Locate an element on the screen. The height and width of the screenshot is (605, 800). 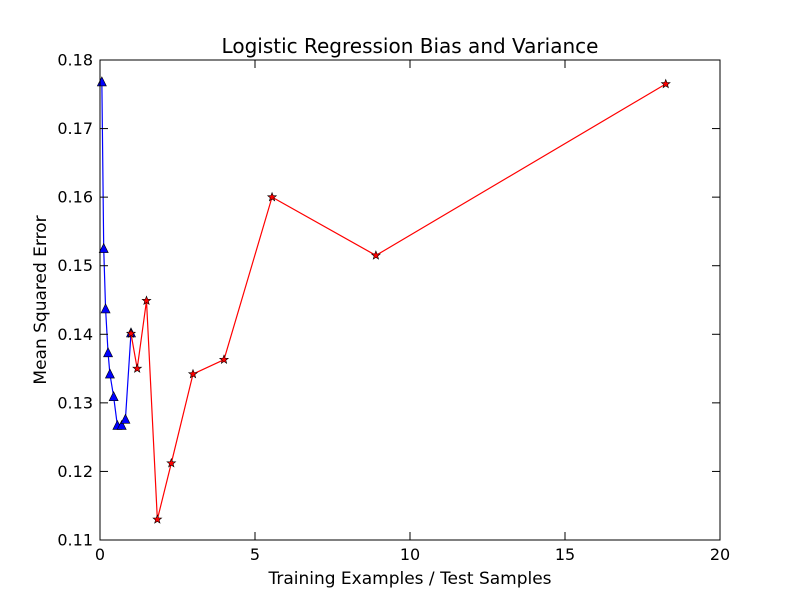
x-tick-label: 20 is located at coordinates (720, 554).